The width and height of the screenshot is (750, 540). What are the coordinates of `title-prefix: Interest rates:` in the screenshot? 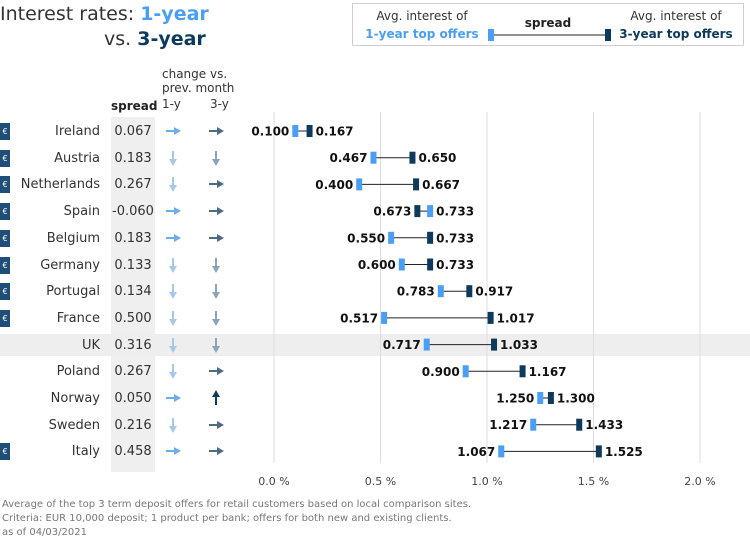 It's located at (70, 14).